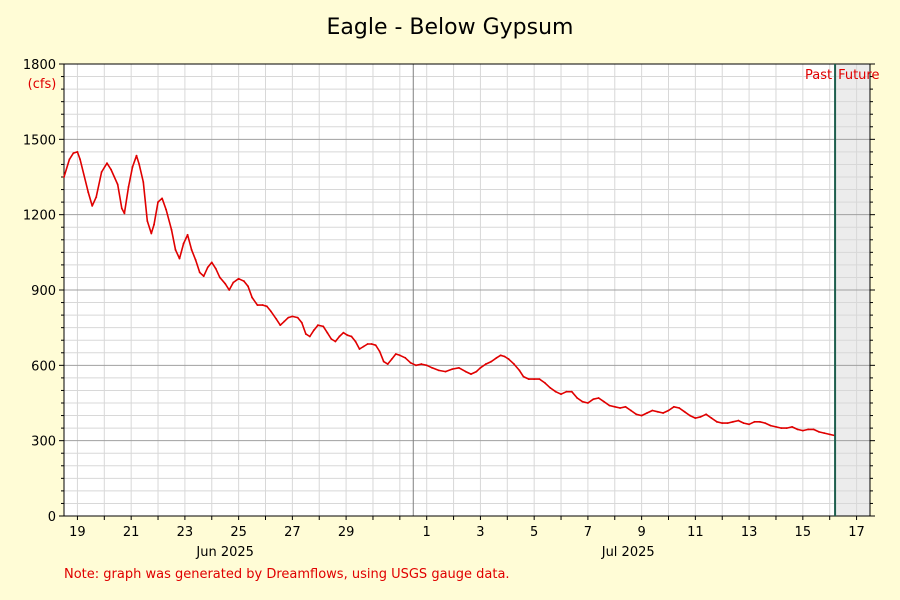 This screenshot has height=600, width=900. What do you see at coordinates (39, 140) in the screenshot?
I see `y-tick-label: 1500` at bounding box center [39, 140].